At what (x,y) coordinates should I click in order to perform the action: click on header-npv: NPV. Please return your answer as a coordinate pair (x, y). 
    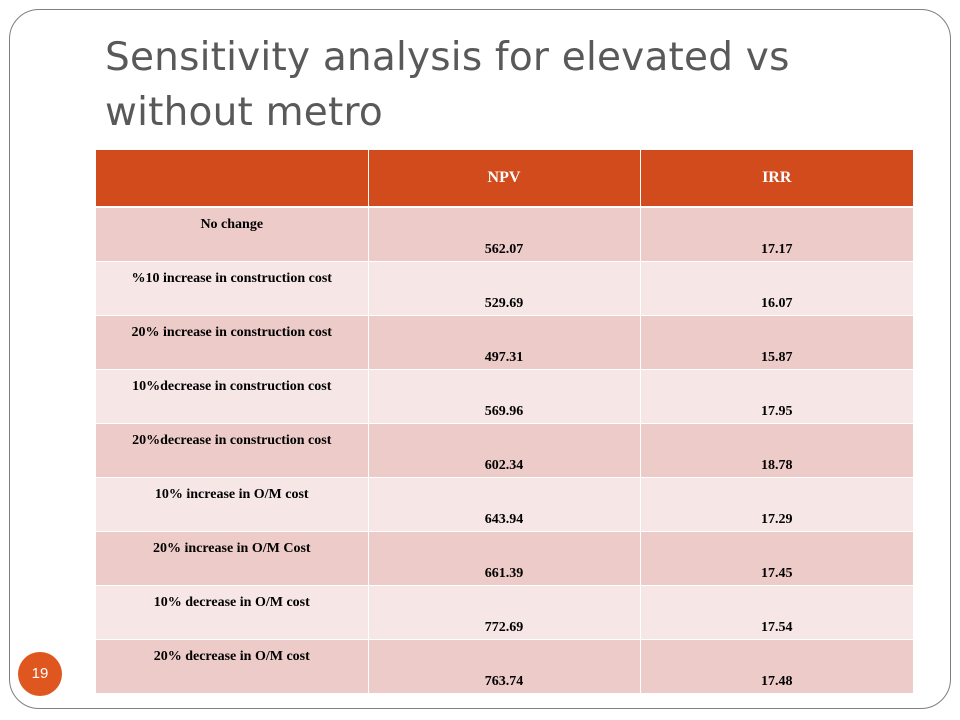
    Looking at the image, I should click on (503, 179).